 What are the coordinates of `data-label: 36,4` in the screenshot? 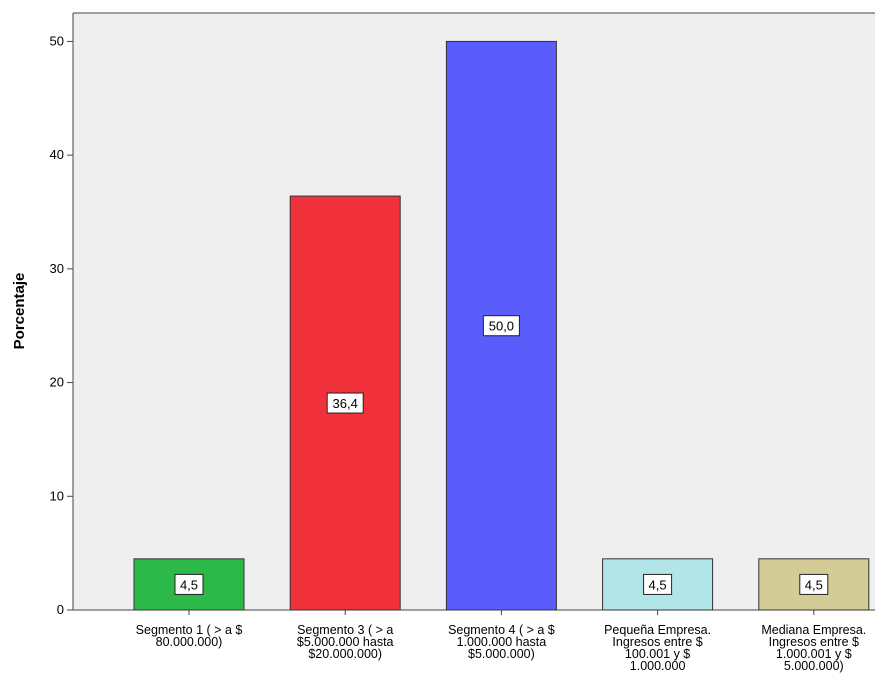 It's located at (345, 403).